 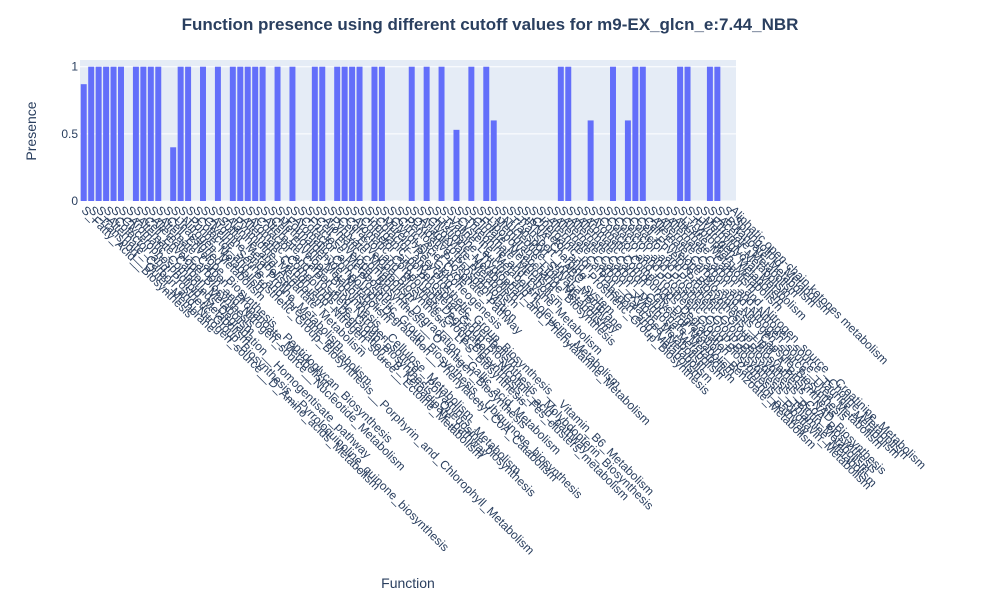 What do you see at coordinates (31, 130) in the screenshot?
I see `y-axis-title: Presence` at bounding box center [31, 130].